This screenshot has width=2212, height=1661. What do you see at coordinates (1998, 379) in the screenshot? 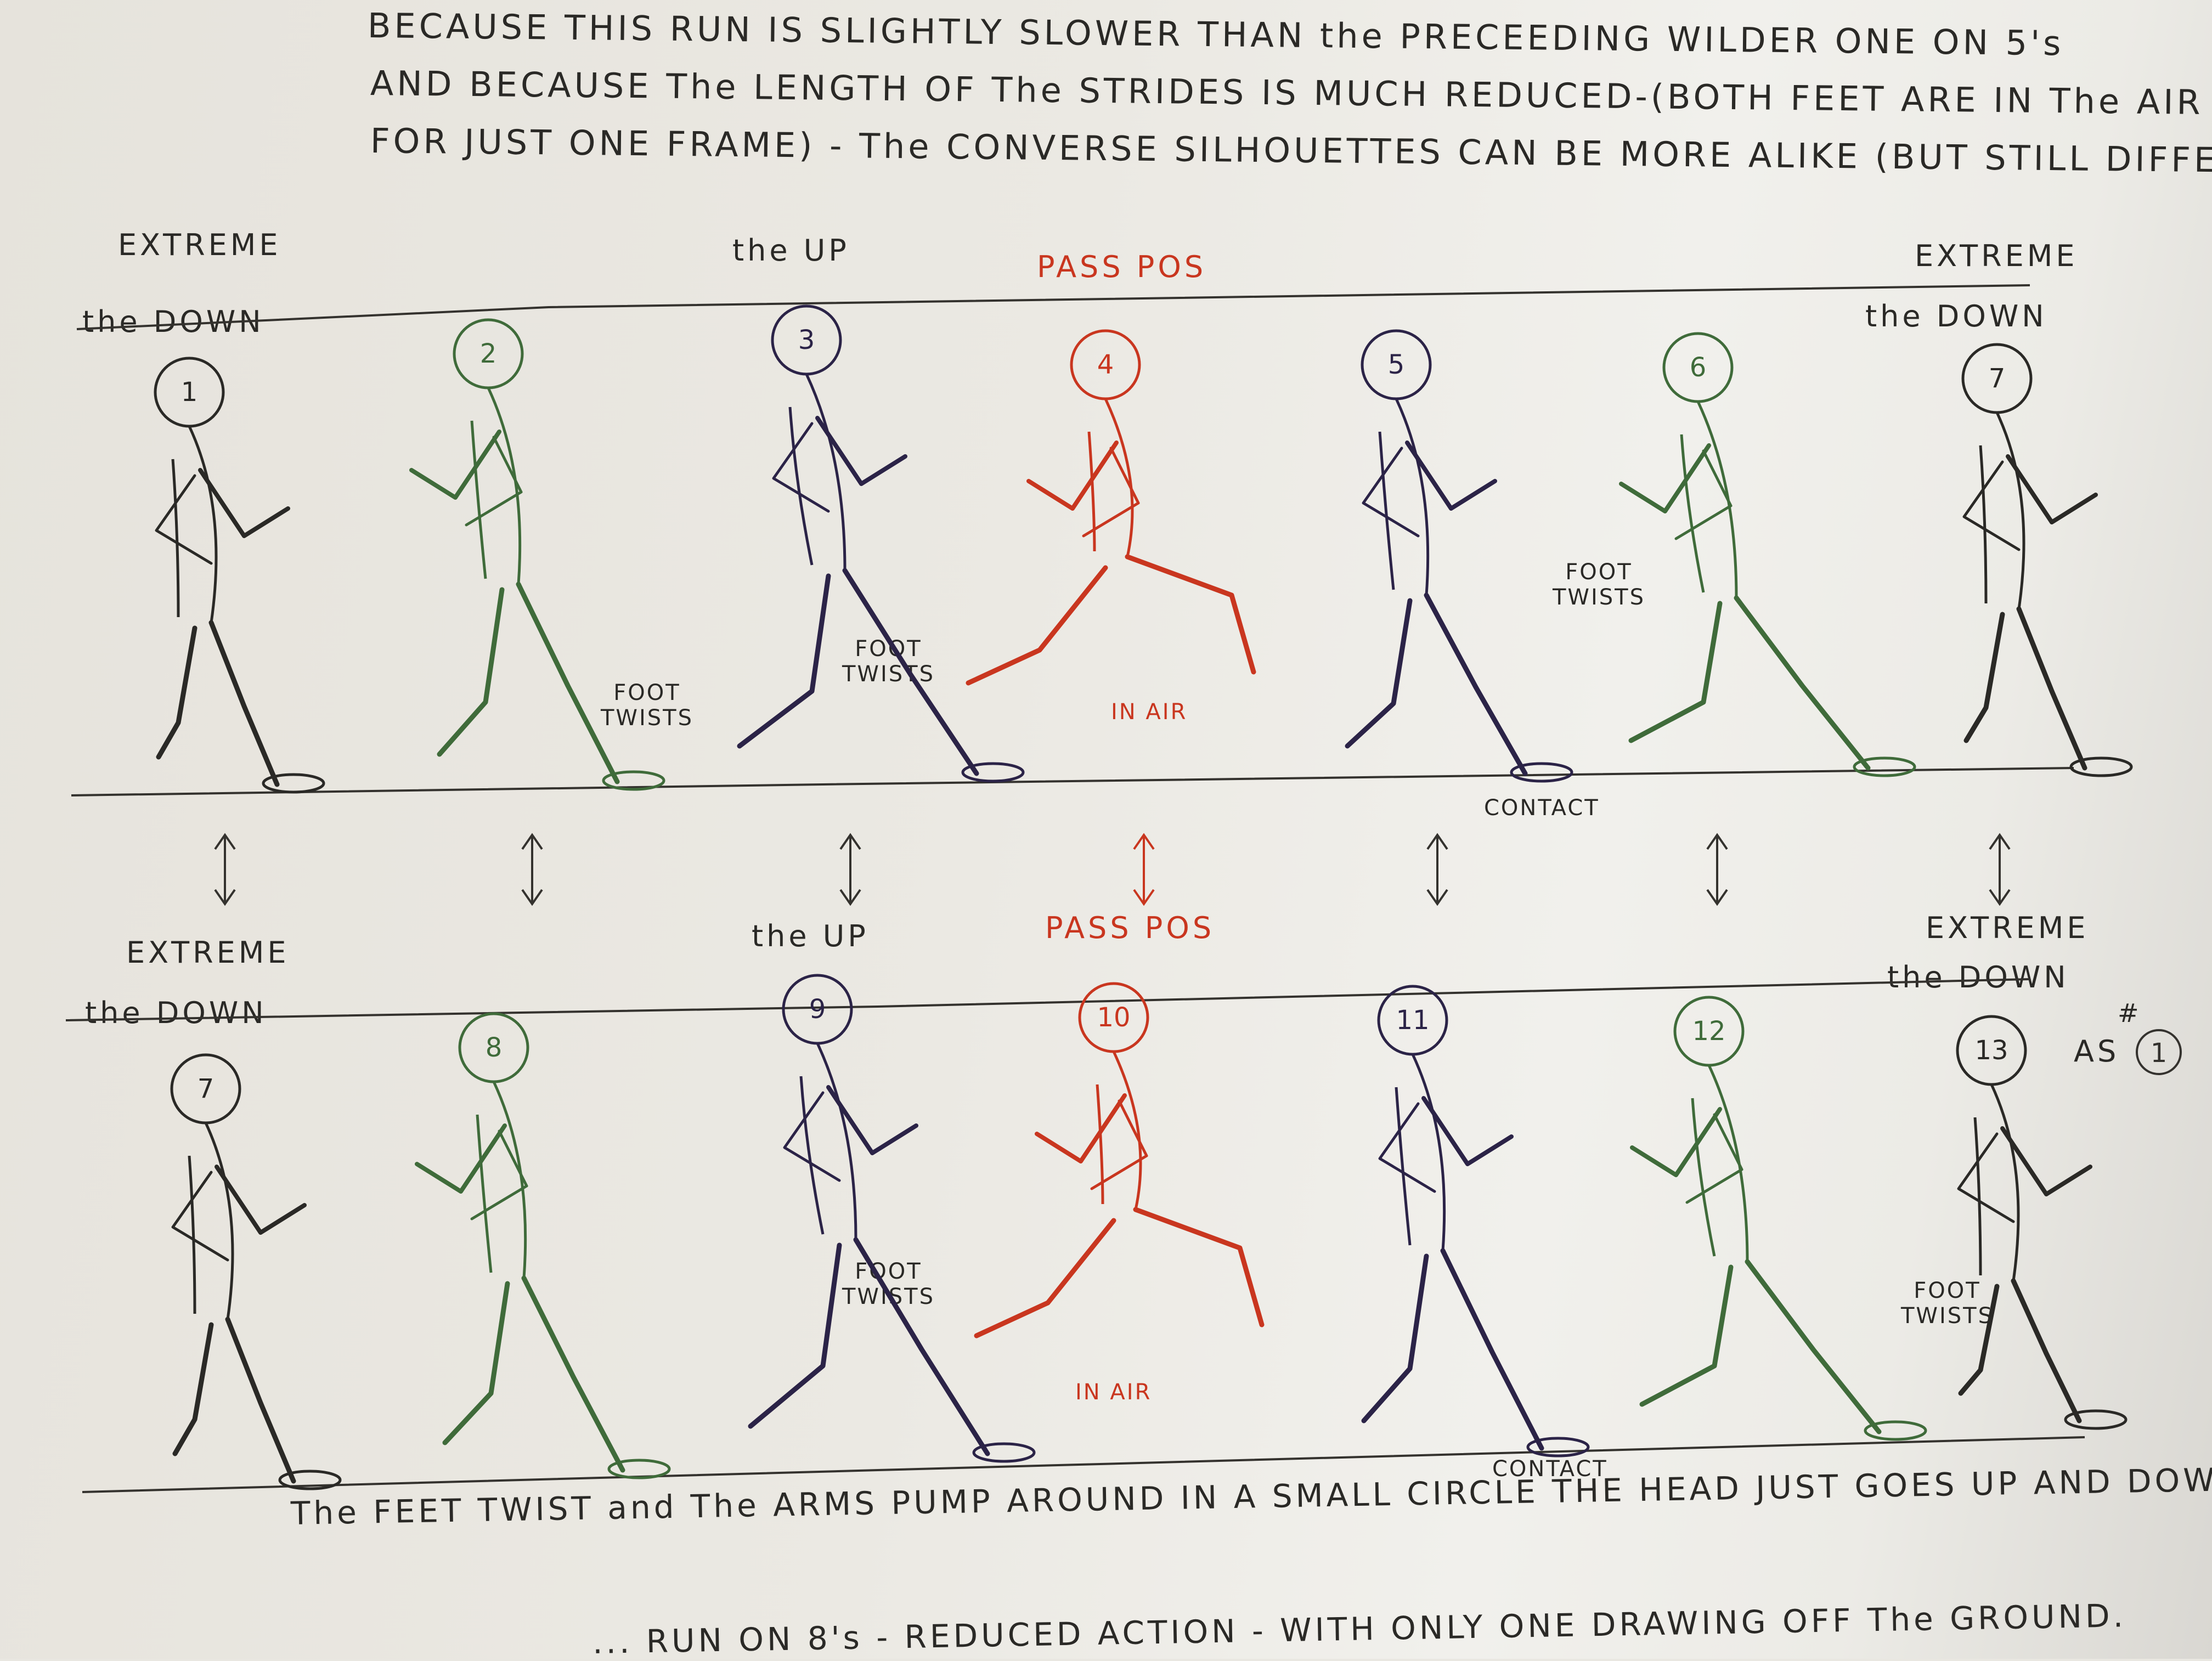
I see `row1-frame-number: 7` at bounding box center [1998, 379].